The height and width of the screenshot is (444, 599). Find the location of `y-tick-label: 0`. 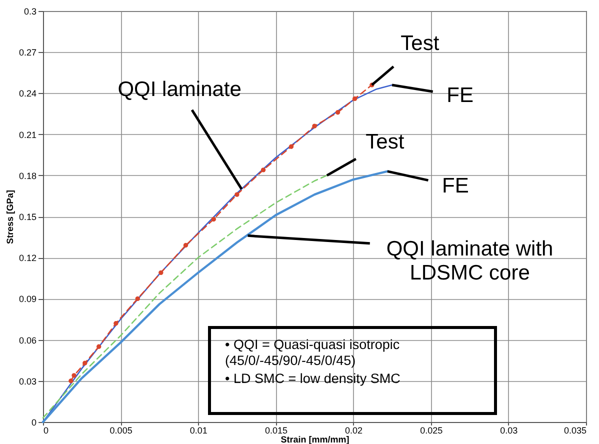

y-tick-label: 0 is located at coordinates (33, 423).